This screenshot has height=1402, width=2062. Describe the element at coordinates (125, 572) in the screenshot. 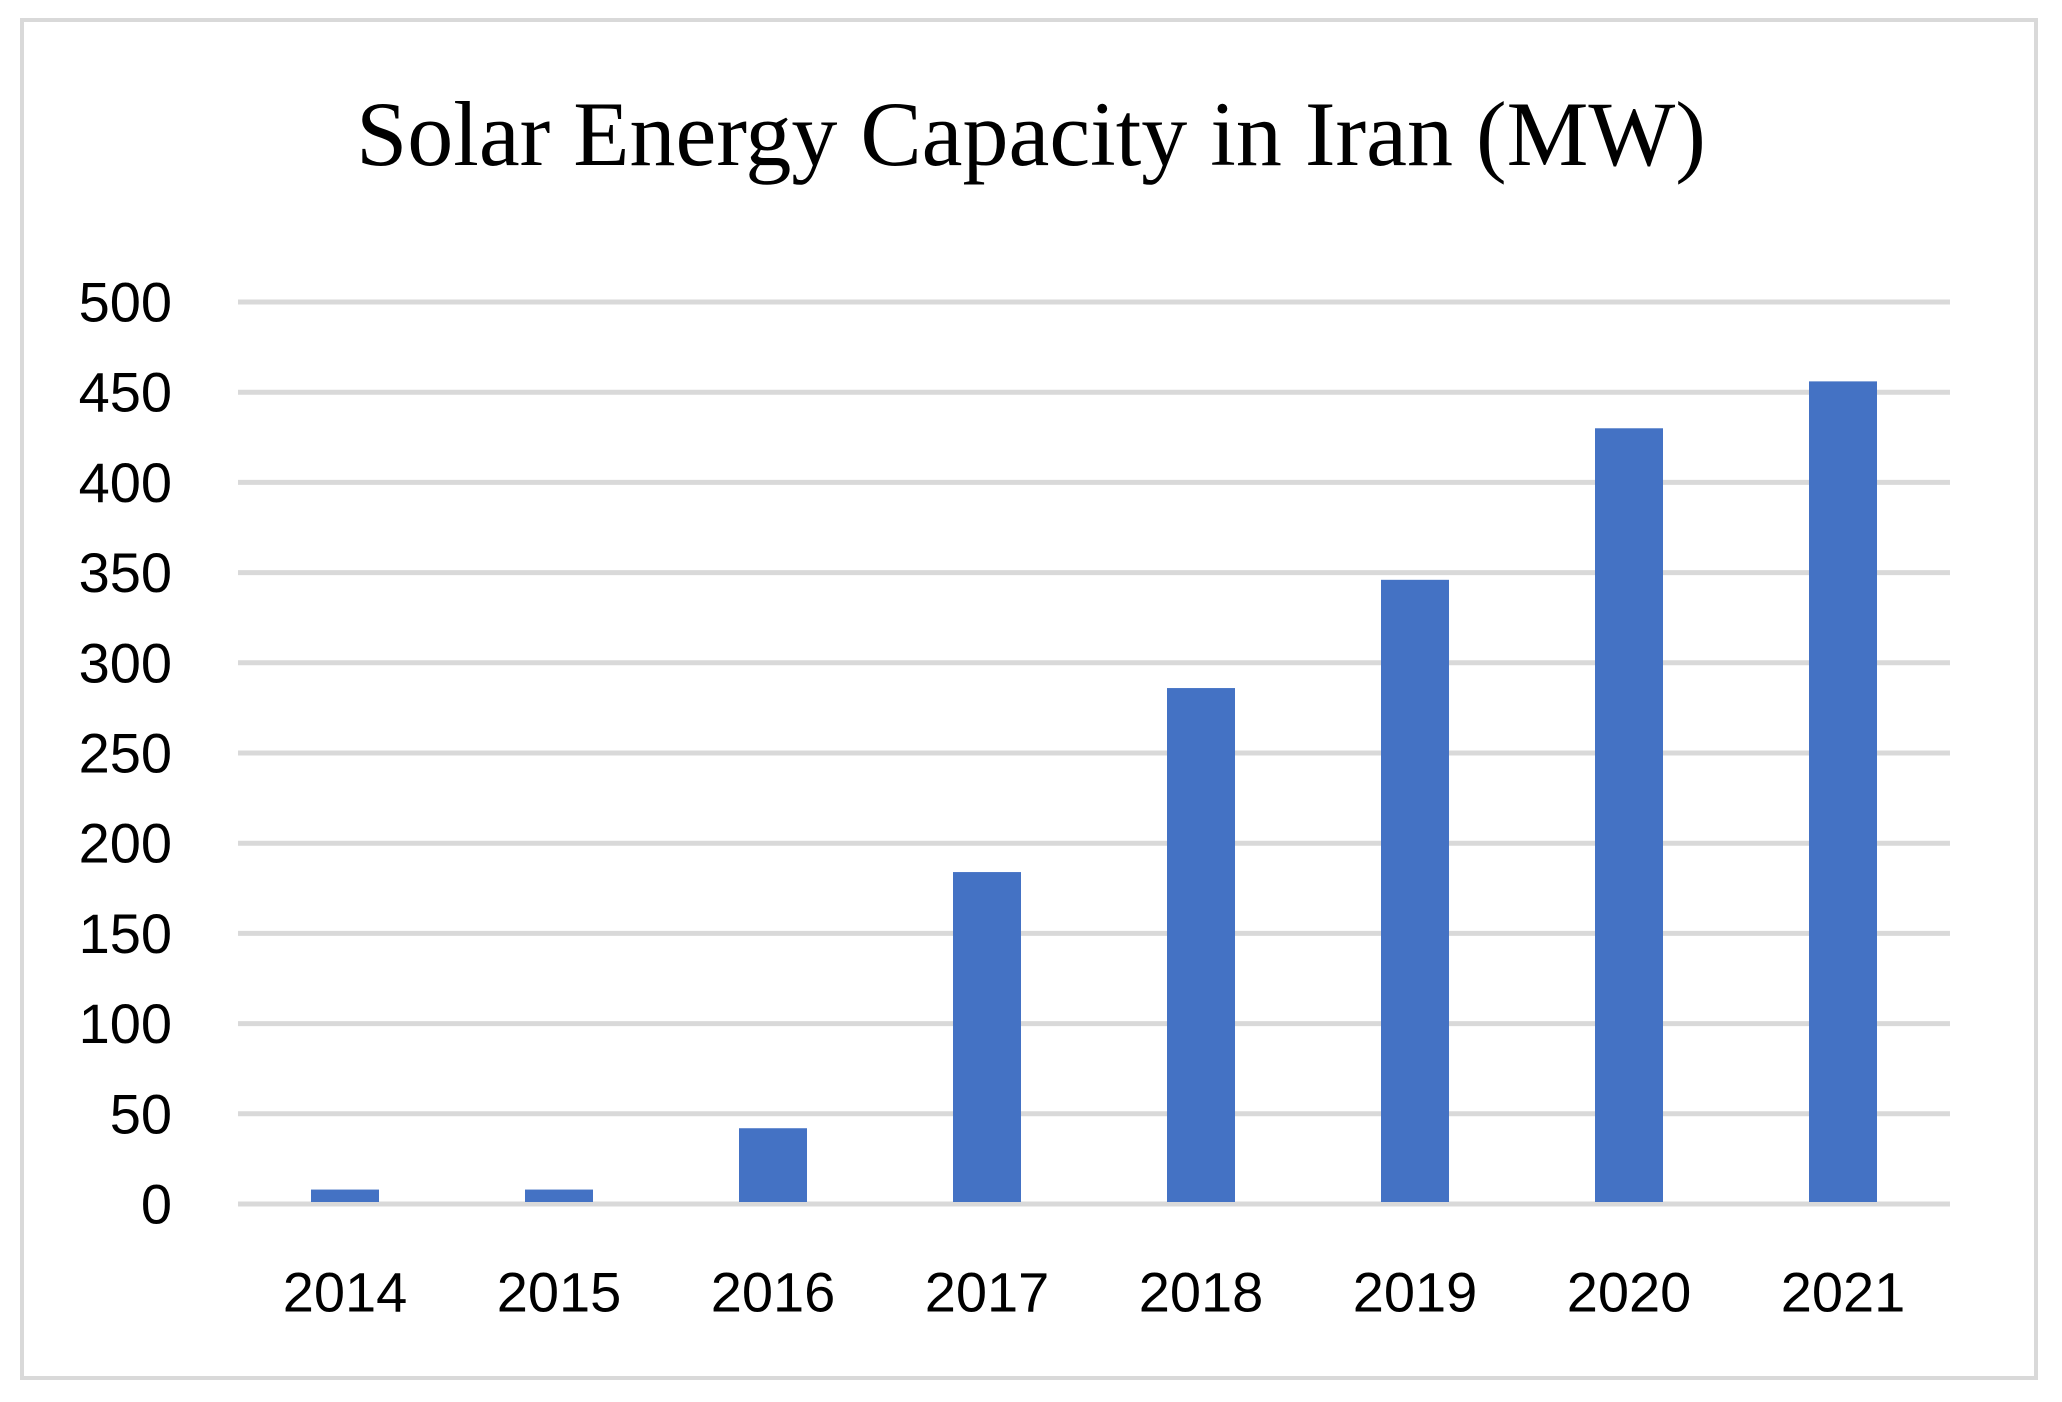

I see `y-tick-label: 350` at that location.